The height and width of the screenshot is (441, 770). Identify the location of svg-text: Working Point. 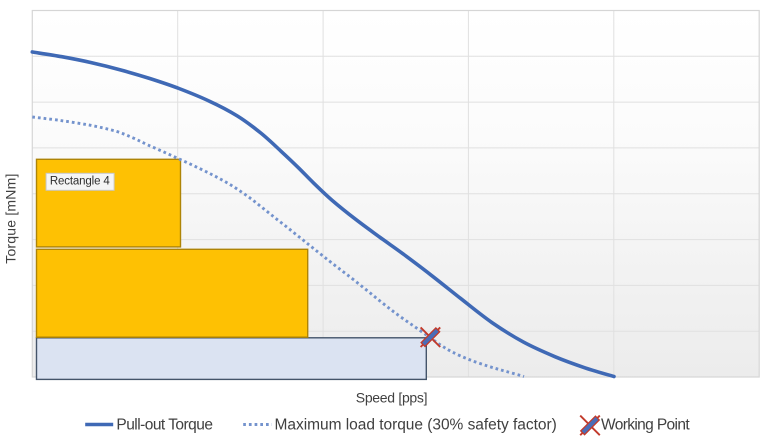
(645, 425).